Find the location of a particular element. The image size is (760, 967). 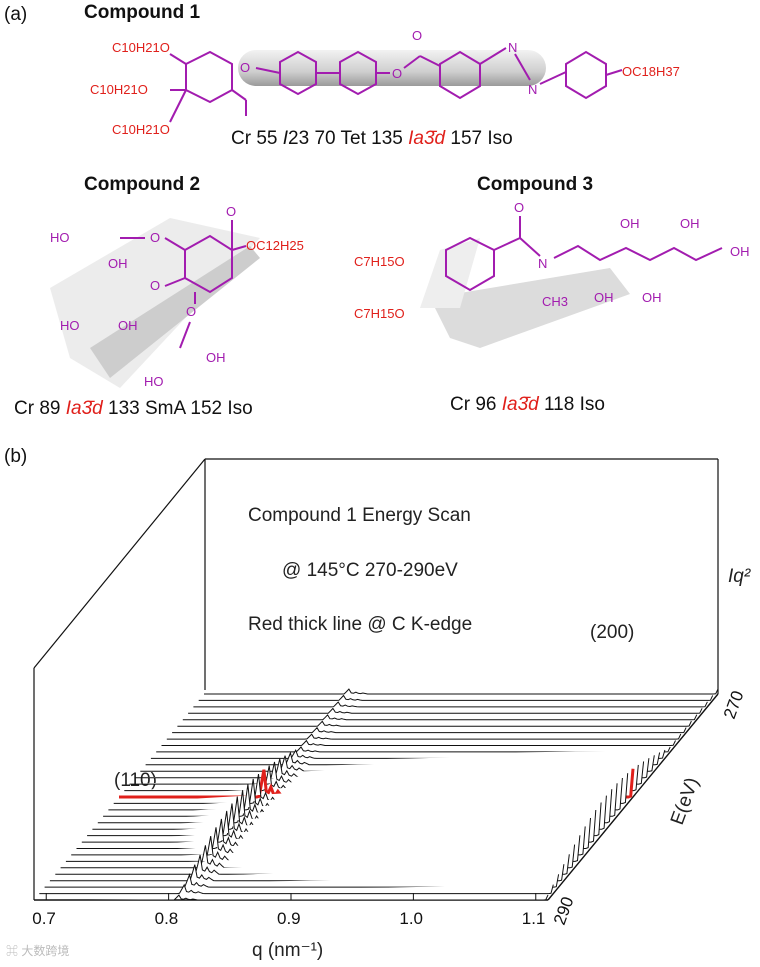

x-tick-label: 1.1 is located at coordinates (534, 918).